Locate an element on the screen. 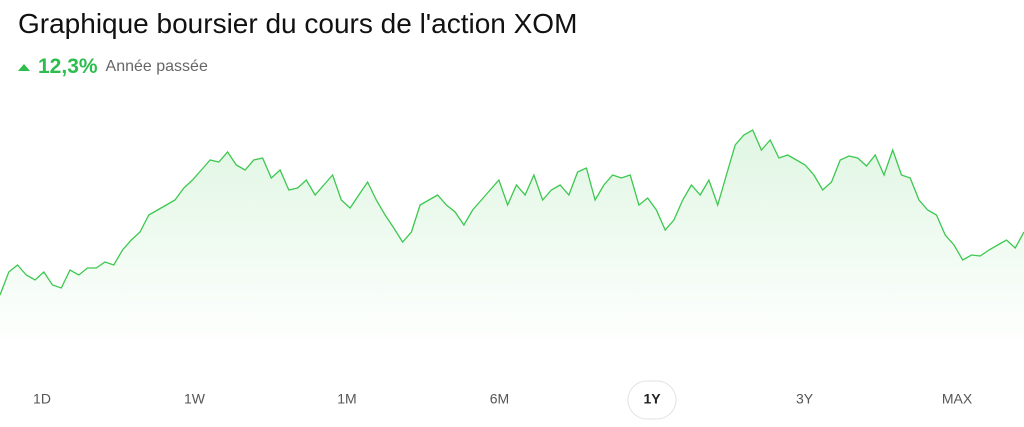  range-button: 1Y is located at coordinates (652, 399).